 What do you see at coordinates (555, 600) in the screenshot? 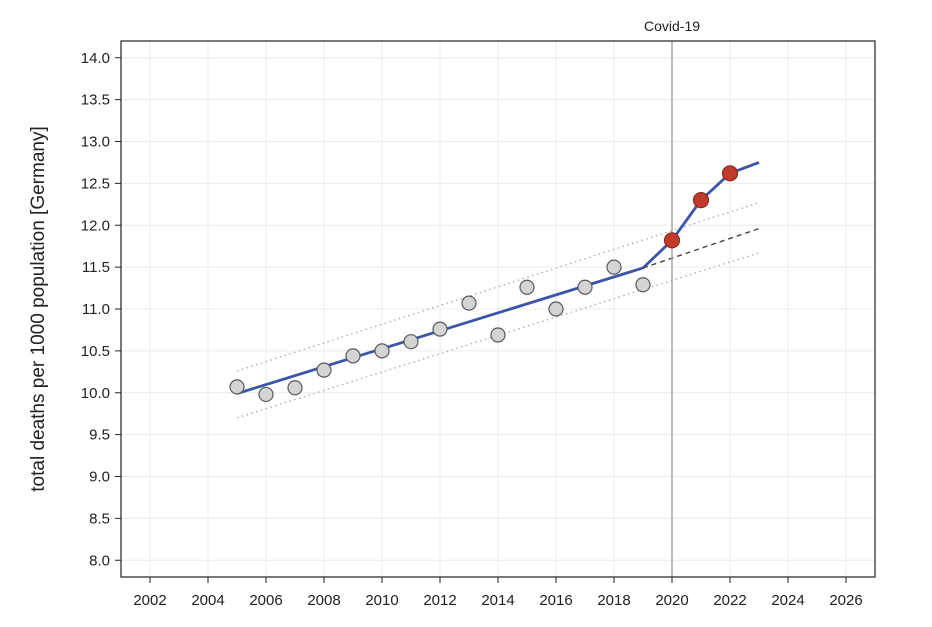
I see `x-tick-label: 2016` at bounding box center [555, 600].